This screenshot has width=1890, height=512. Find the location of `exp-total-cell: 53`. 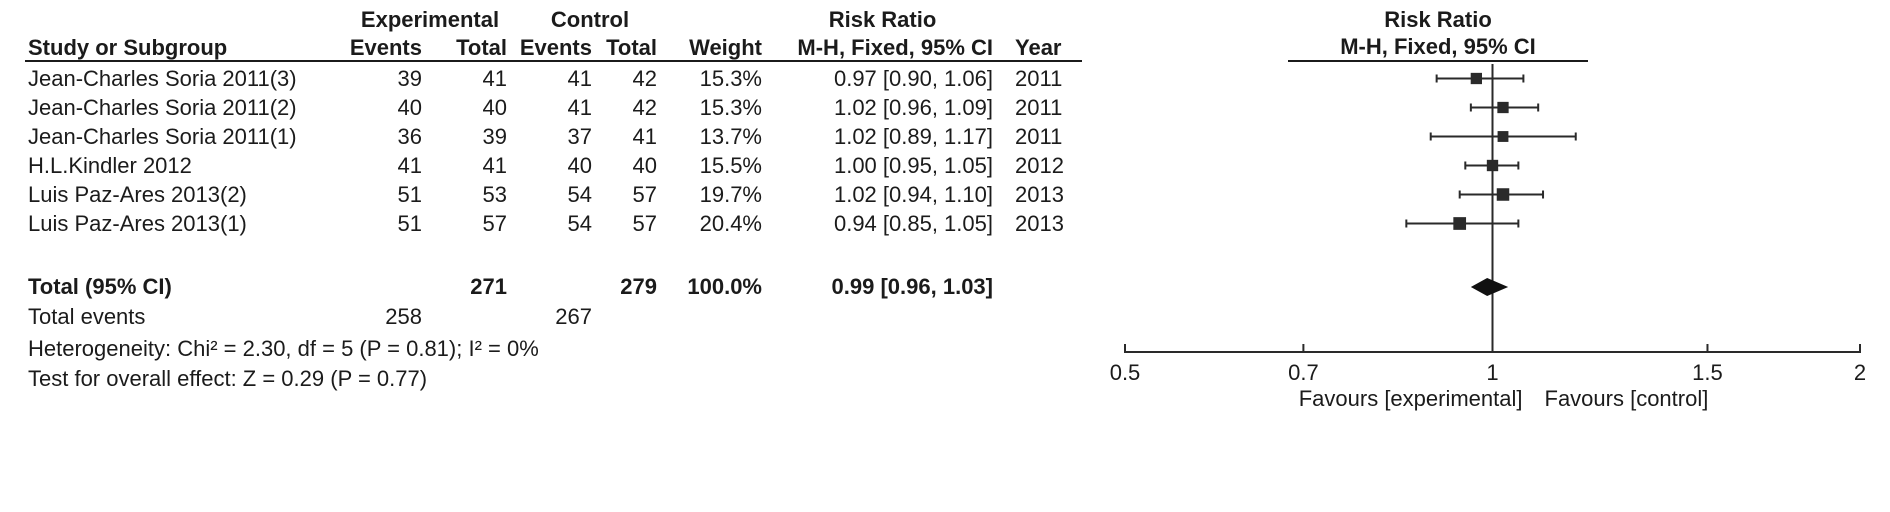

exp-total-cell: 53 is located at coordinates (494, 194).